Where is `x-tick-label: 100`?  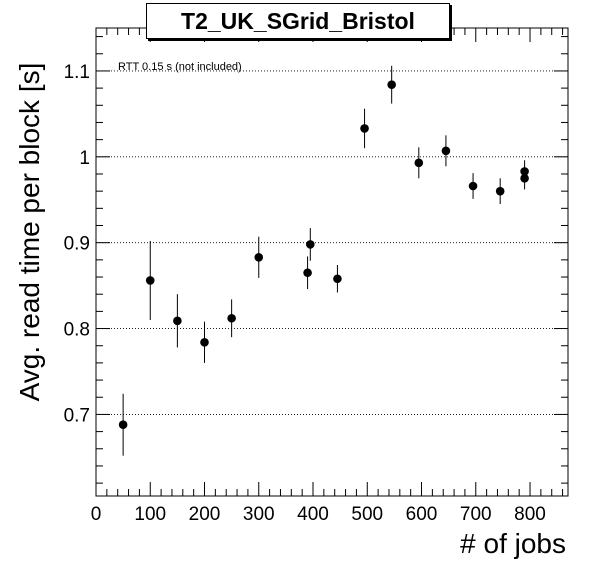 x-tick-label: 100 is located at coordinates (150, 514).